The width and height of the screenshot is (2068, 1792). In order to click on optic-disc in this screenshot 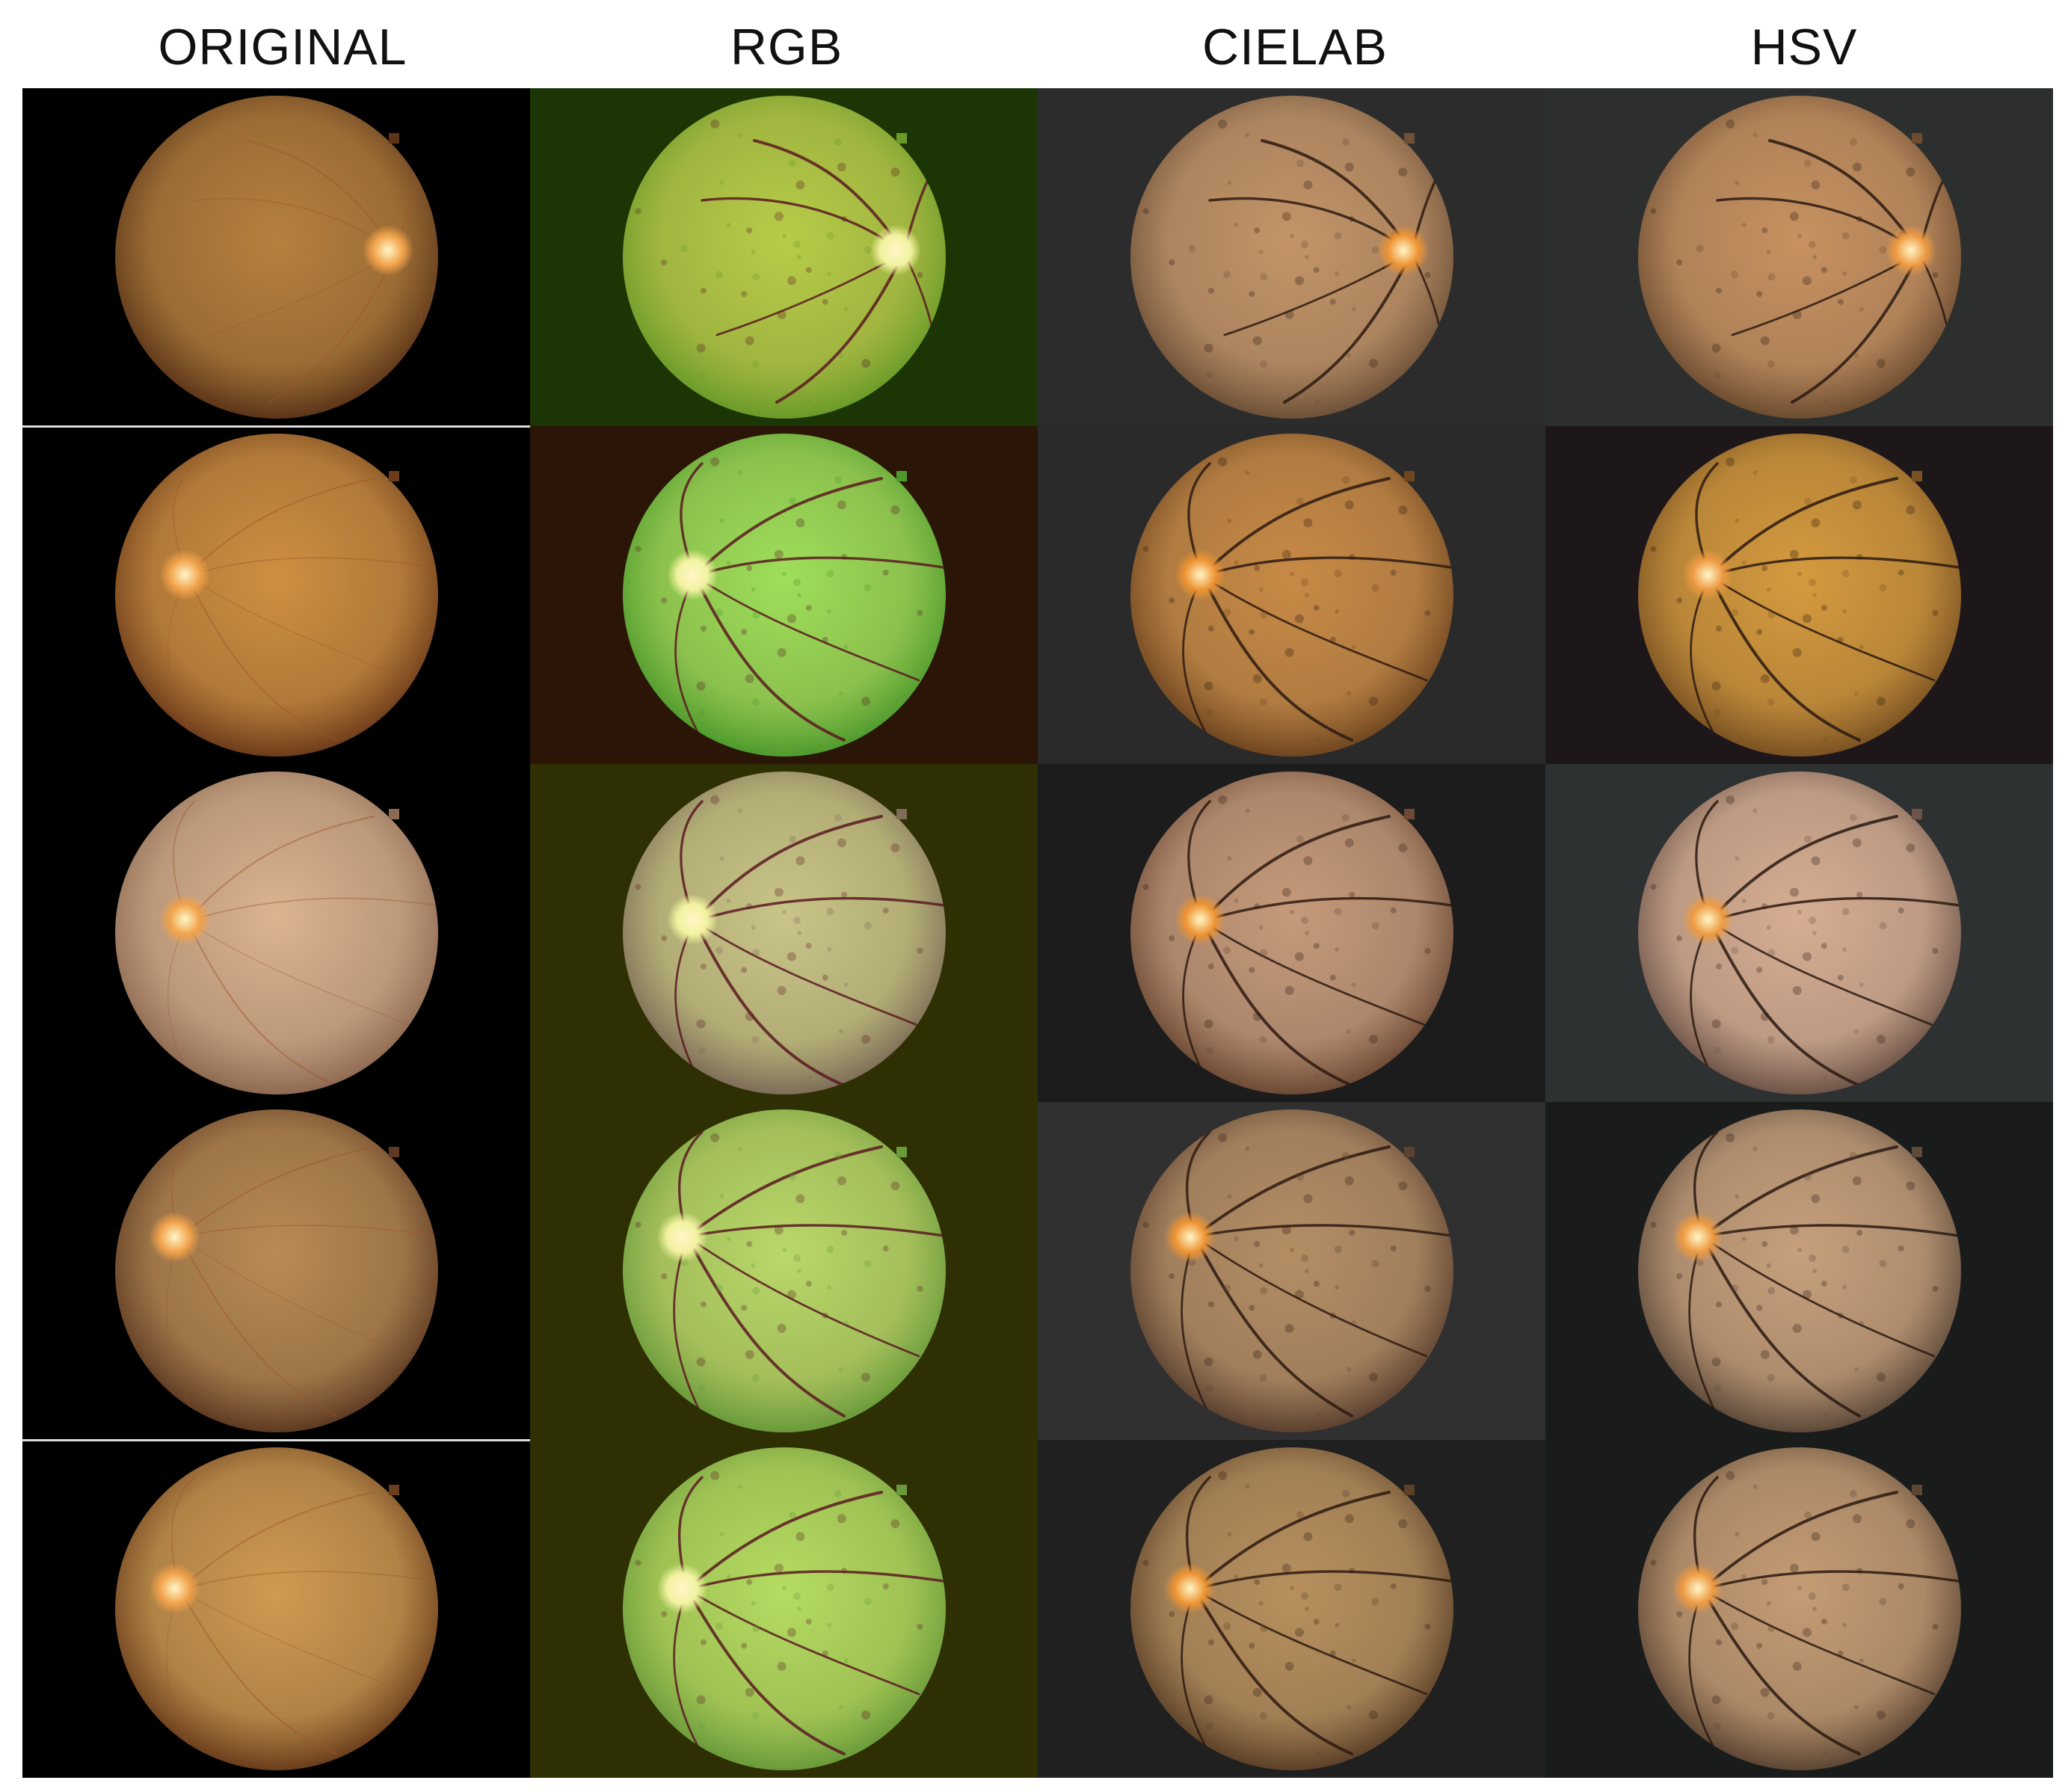, I will do `click(1697, 1237)`.